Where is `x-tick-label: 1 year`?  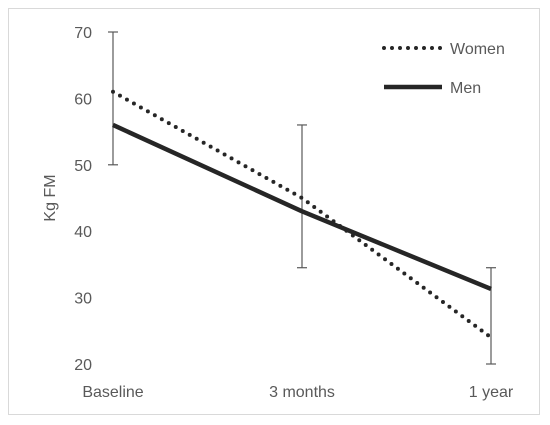 x-tick-label: 1 year is located at coordinates (491, 392).